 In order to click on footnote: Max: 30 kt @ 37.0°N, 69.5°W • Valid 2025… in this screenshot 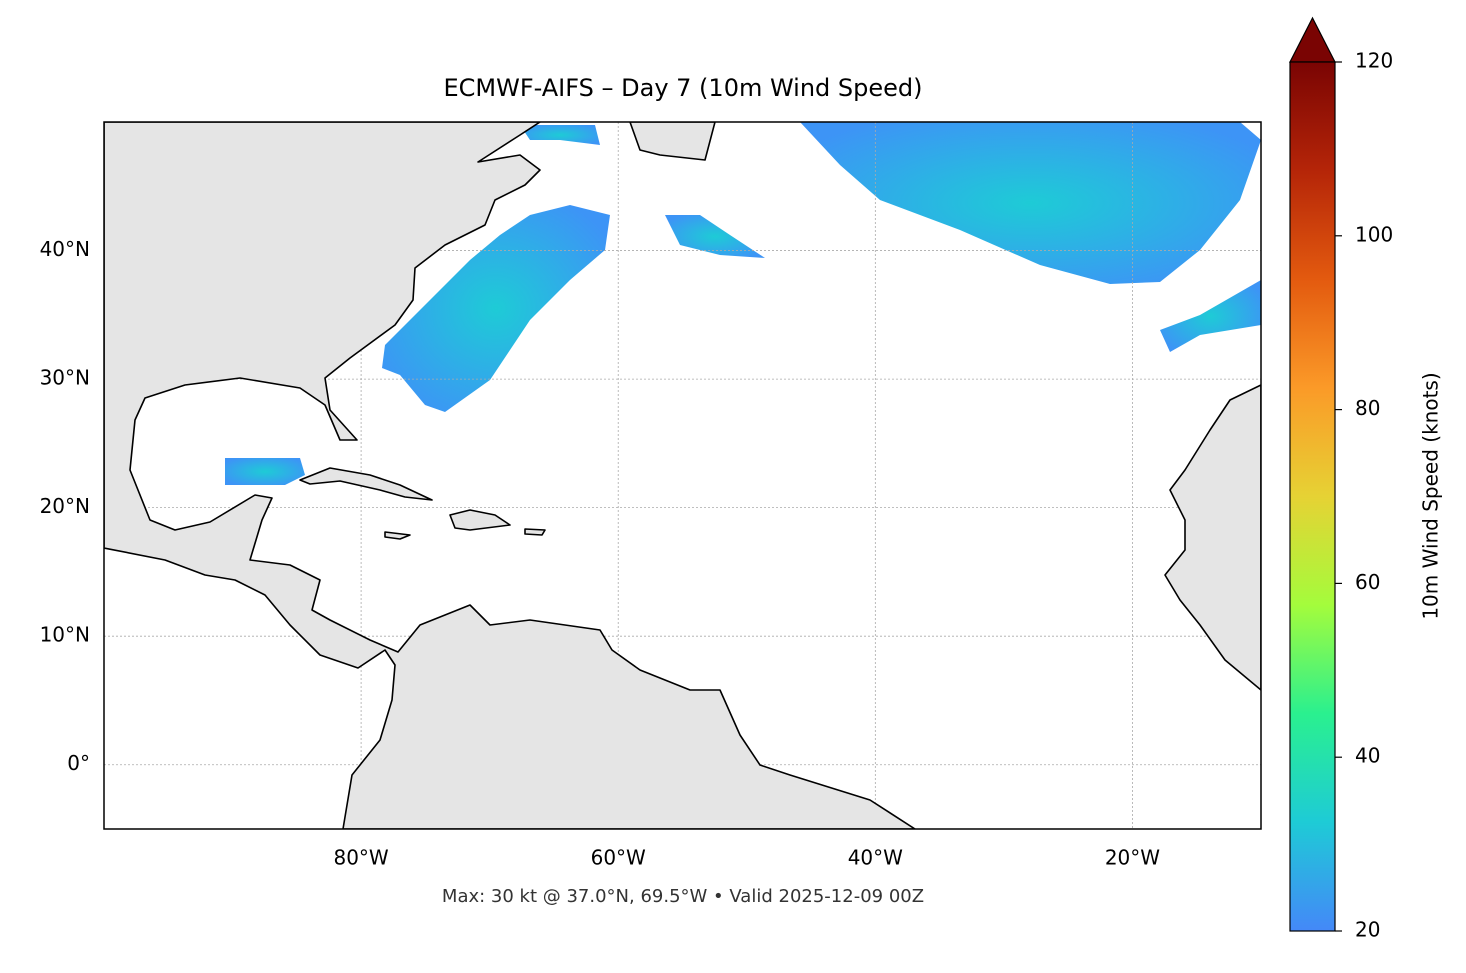, I will do `click(683, 896)`.